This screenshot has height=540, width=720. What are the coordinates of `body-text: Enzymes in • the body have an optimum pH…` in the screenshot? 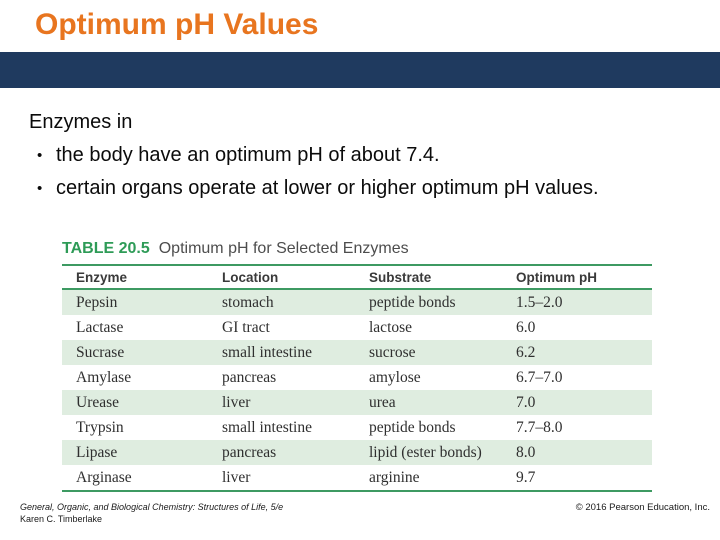 It's located at (316, 155).